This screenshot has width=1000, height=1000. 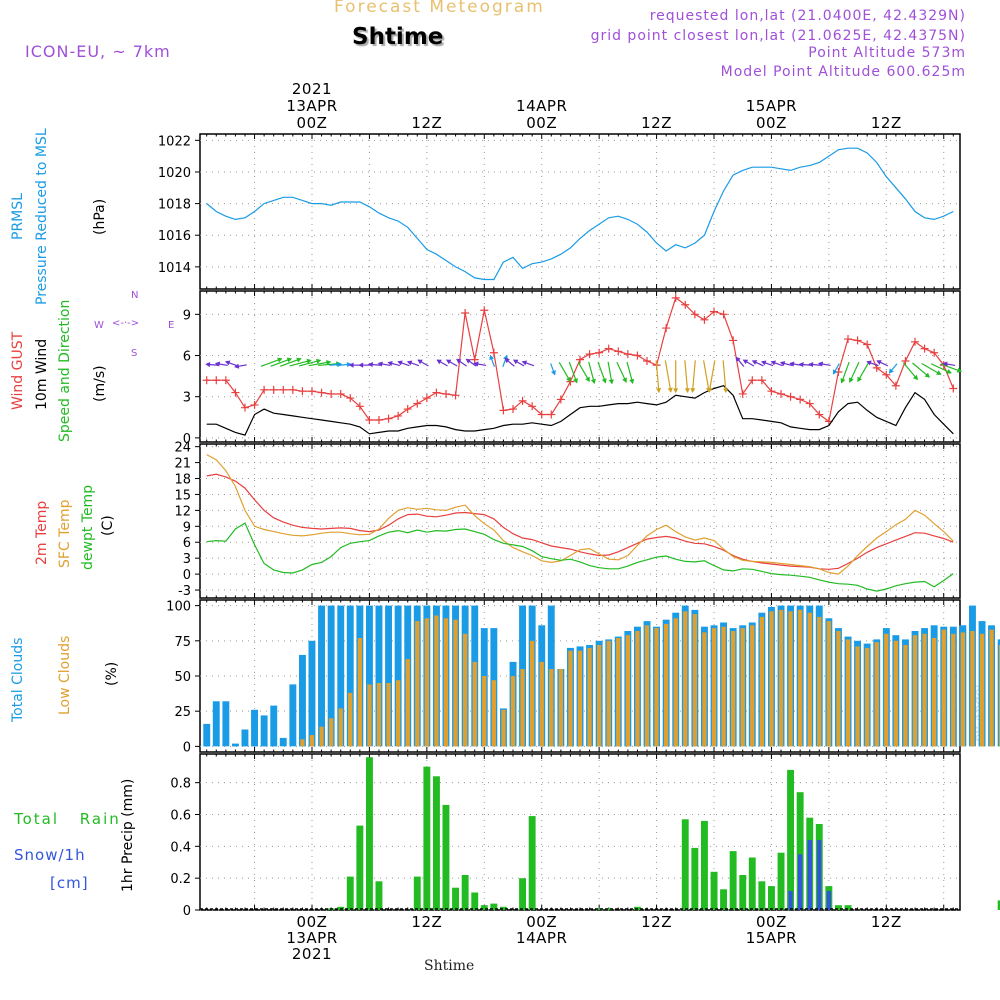 I want to click on bottom-time-label: 12Z, so click(x=886, y=922).